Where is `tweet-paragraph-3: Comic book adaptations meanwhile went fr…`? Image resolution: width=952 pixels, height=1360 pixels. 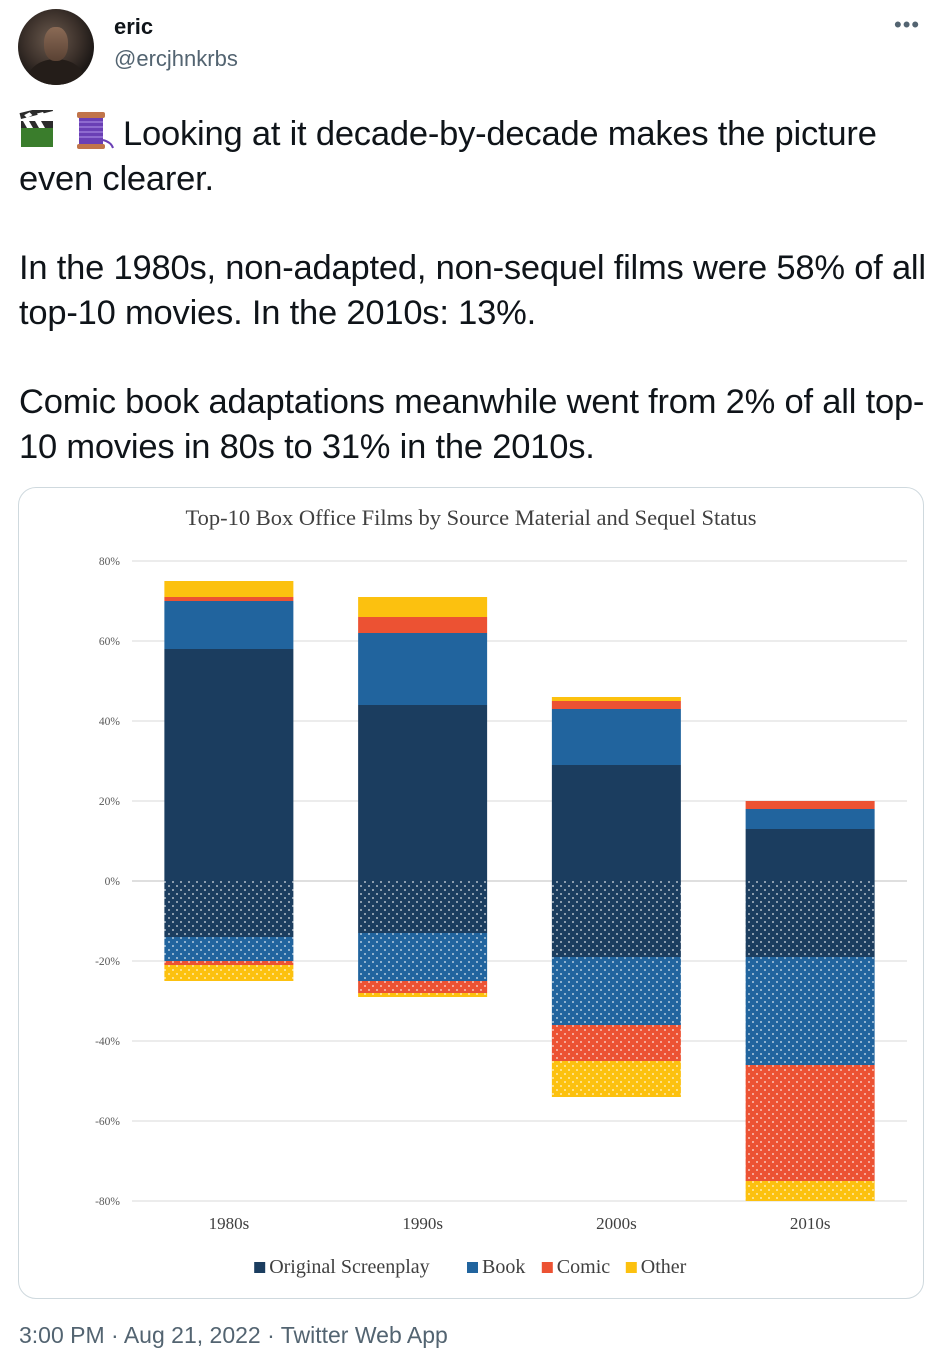
tweet-paragraph-3: Comic book adaptations meanwhile went fr… is located at coordinates (472, 424).